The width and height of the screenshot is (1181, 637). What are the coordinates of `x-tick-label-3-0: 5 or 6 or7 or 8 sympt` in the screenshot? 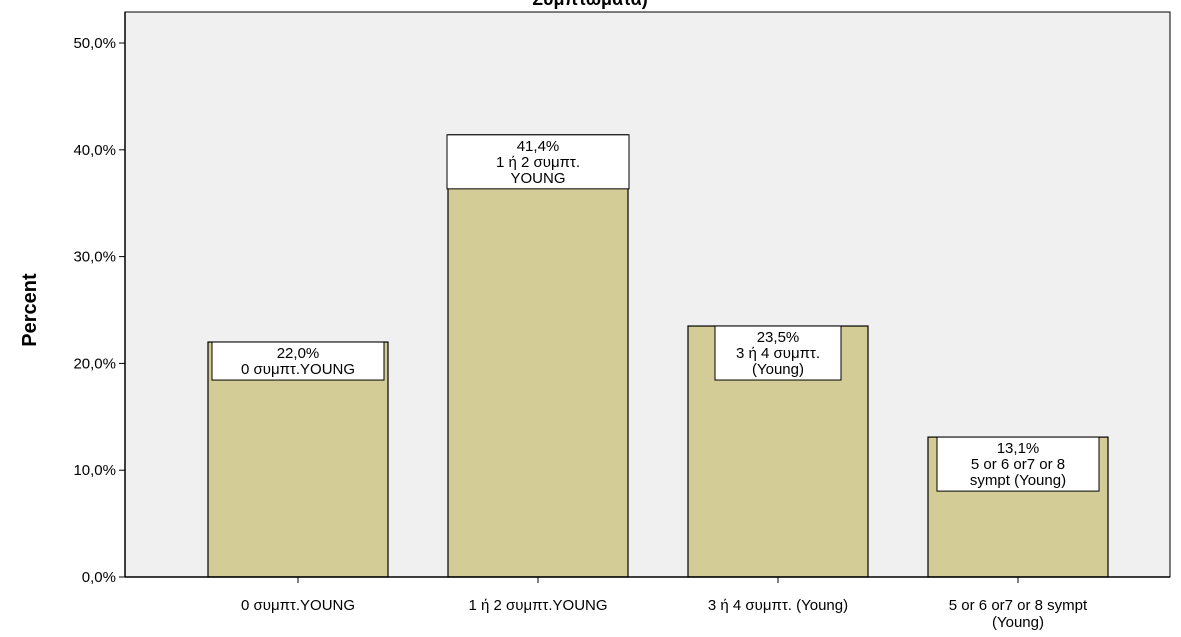 It's located at (1018, 605).